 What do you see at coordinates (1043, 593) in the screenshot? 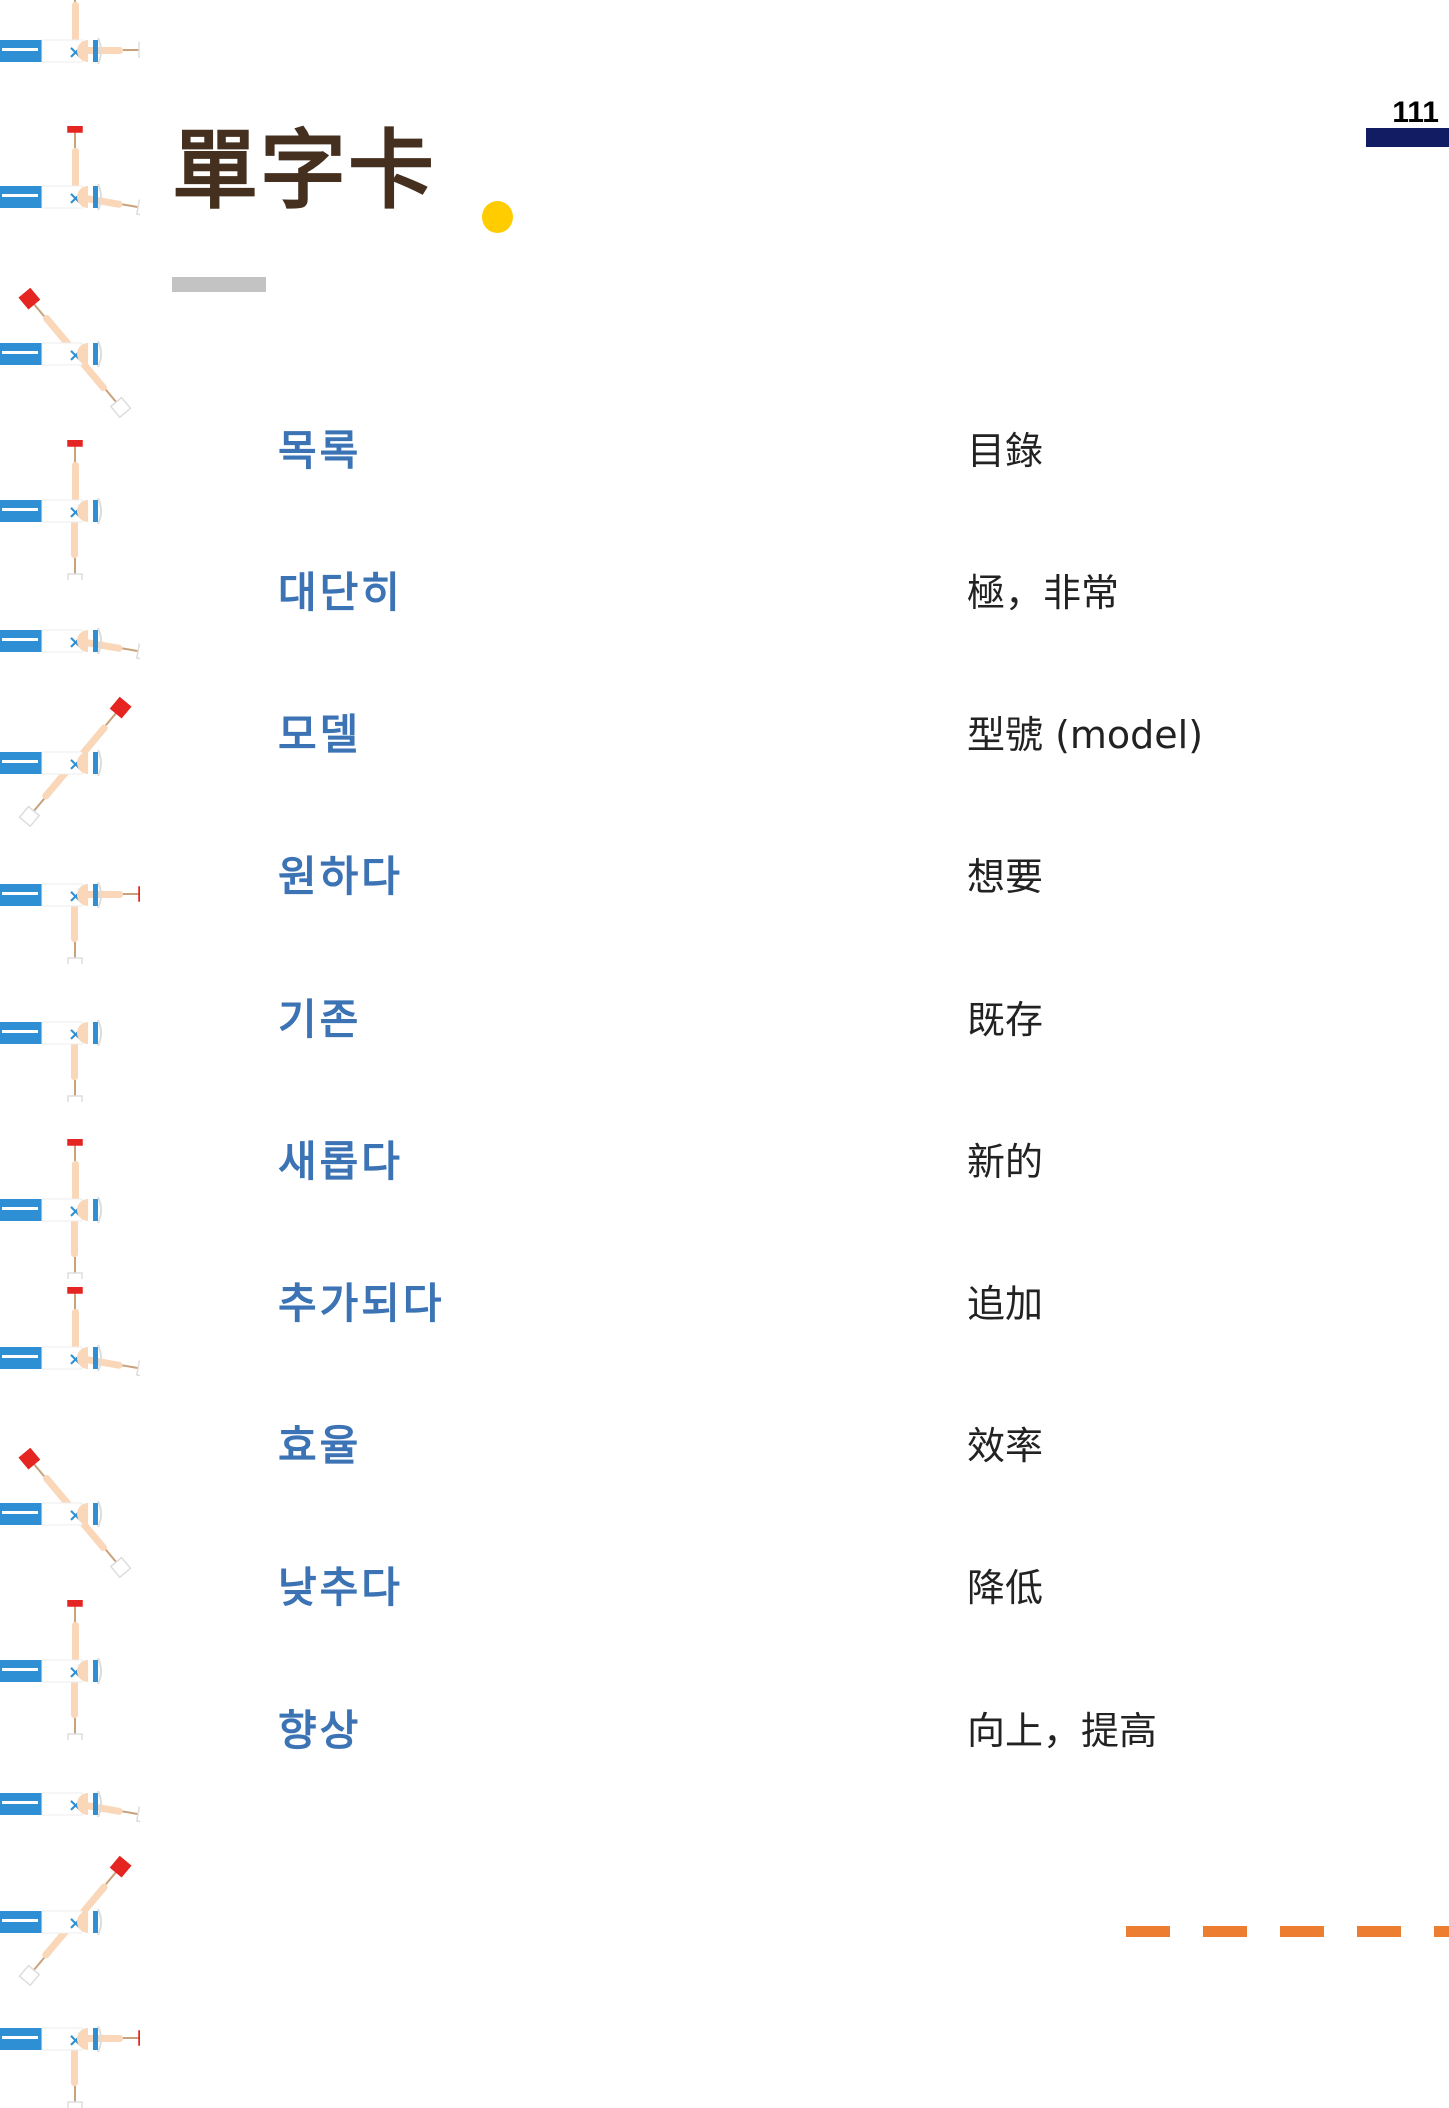
I see `chinese-meaning: 極，非常` at bounding box center [1043, 593].